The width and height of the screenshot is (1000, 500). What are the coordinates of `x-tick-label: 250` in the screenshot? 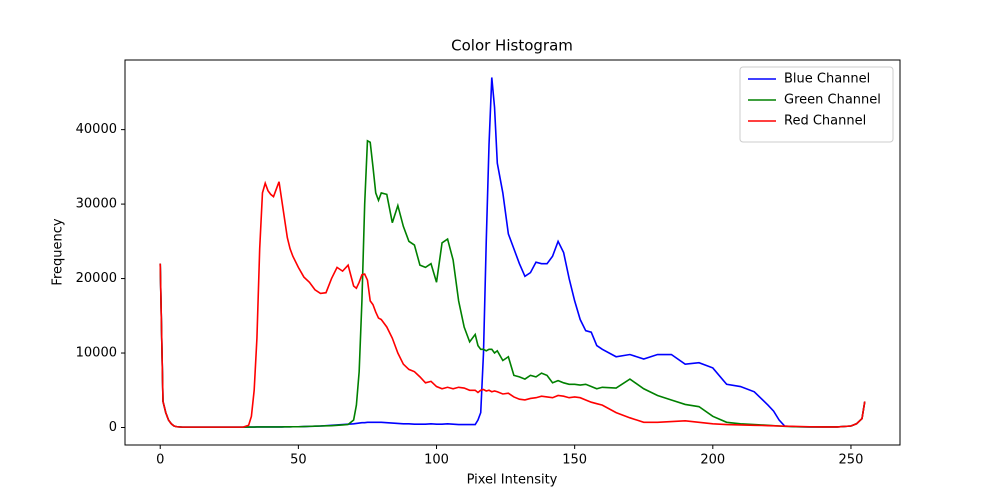 It's located at (851, 460).